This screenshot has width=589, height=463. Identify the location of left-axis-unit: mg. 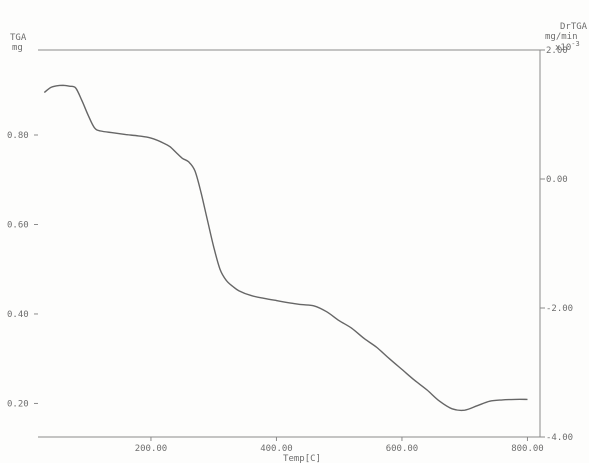
(17, 48).